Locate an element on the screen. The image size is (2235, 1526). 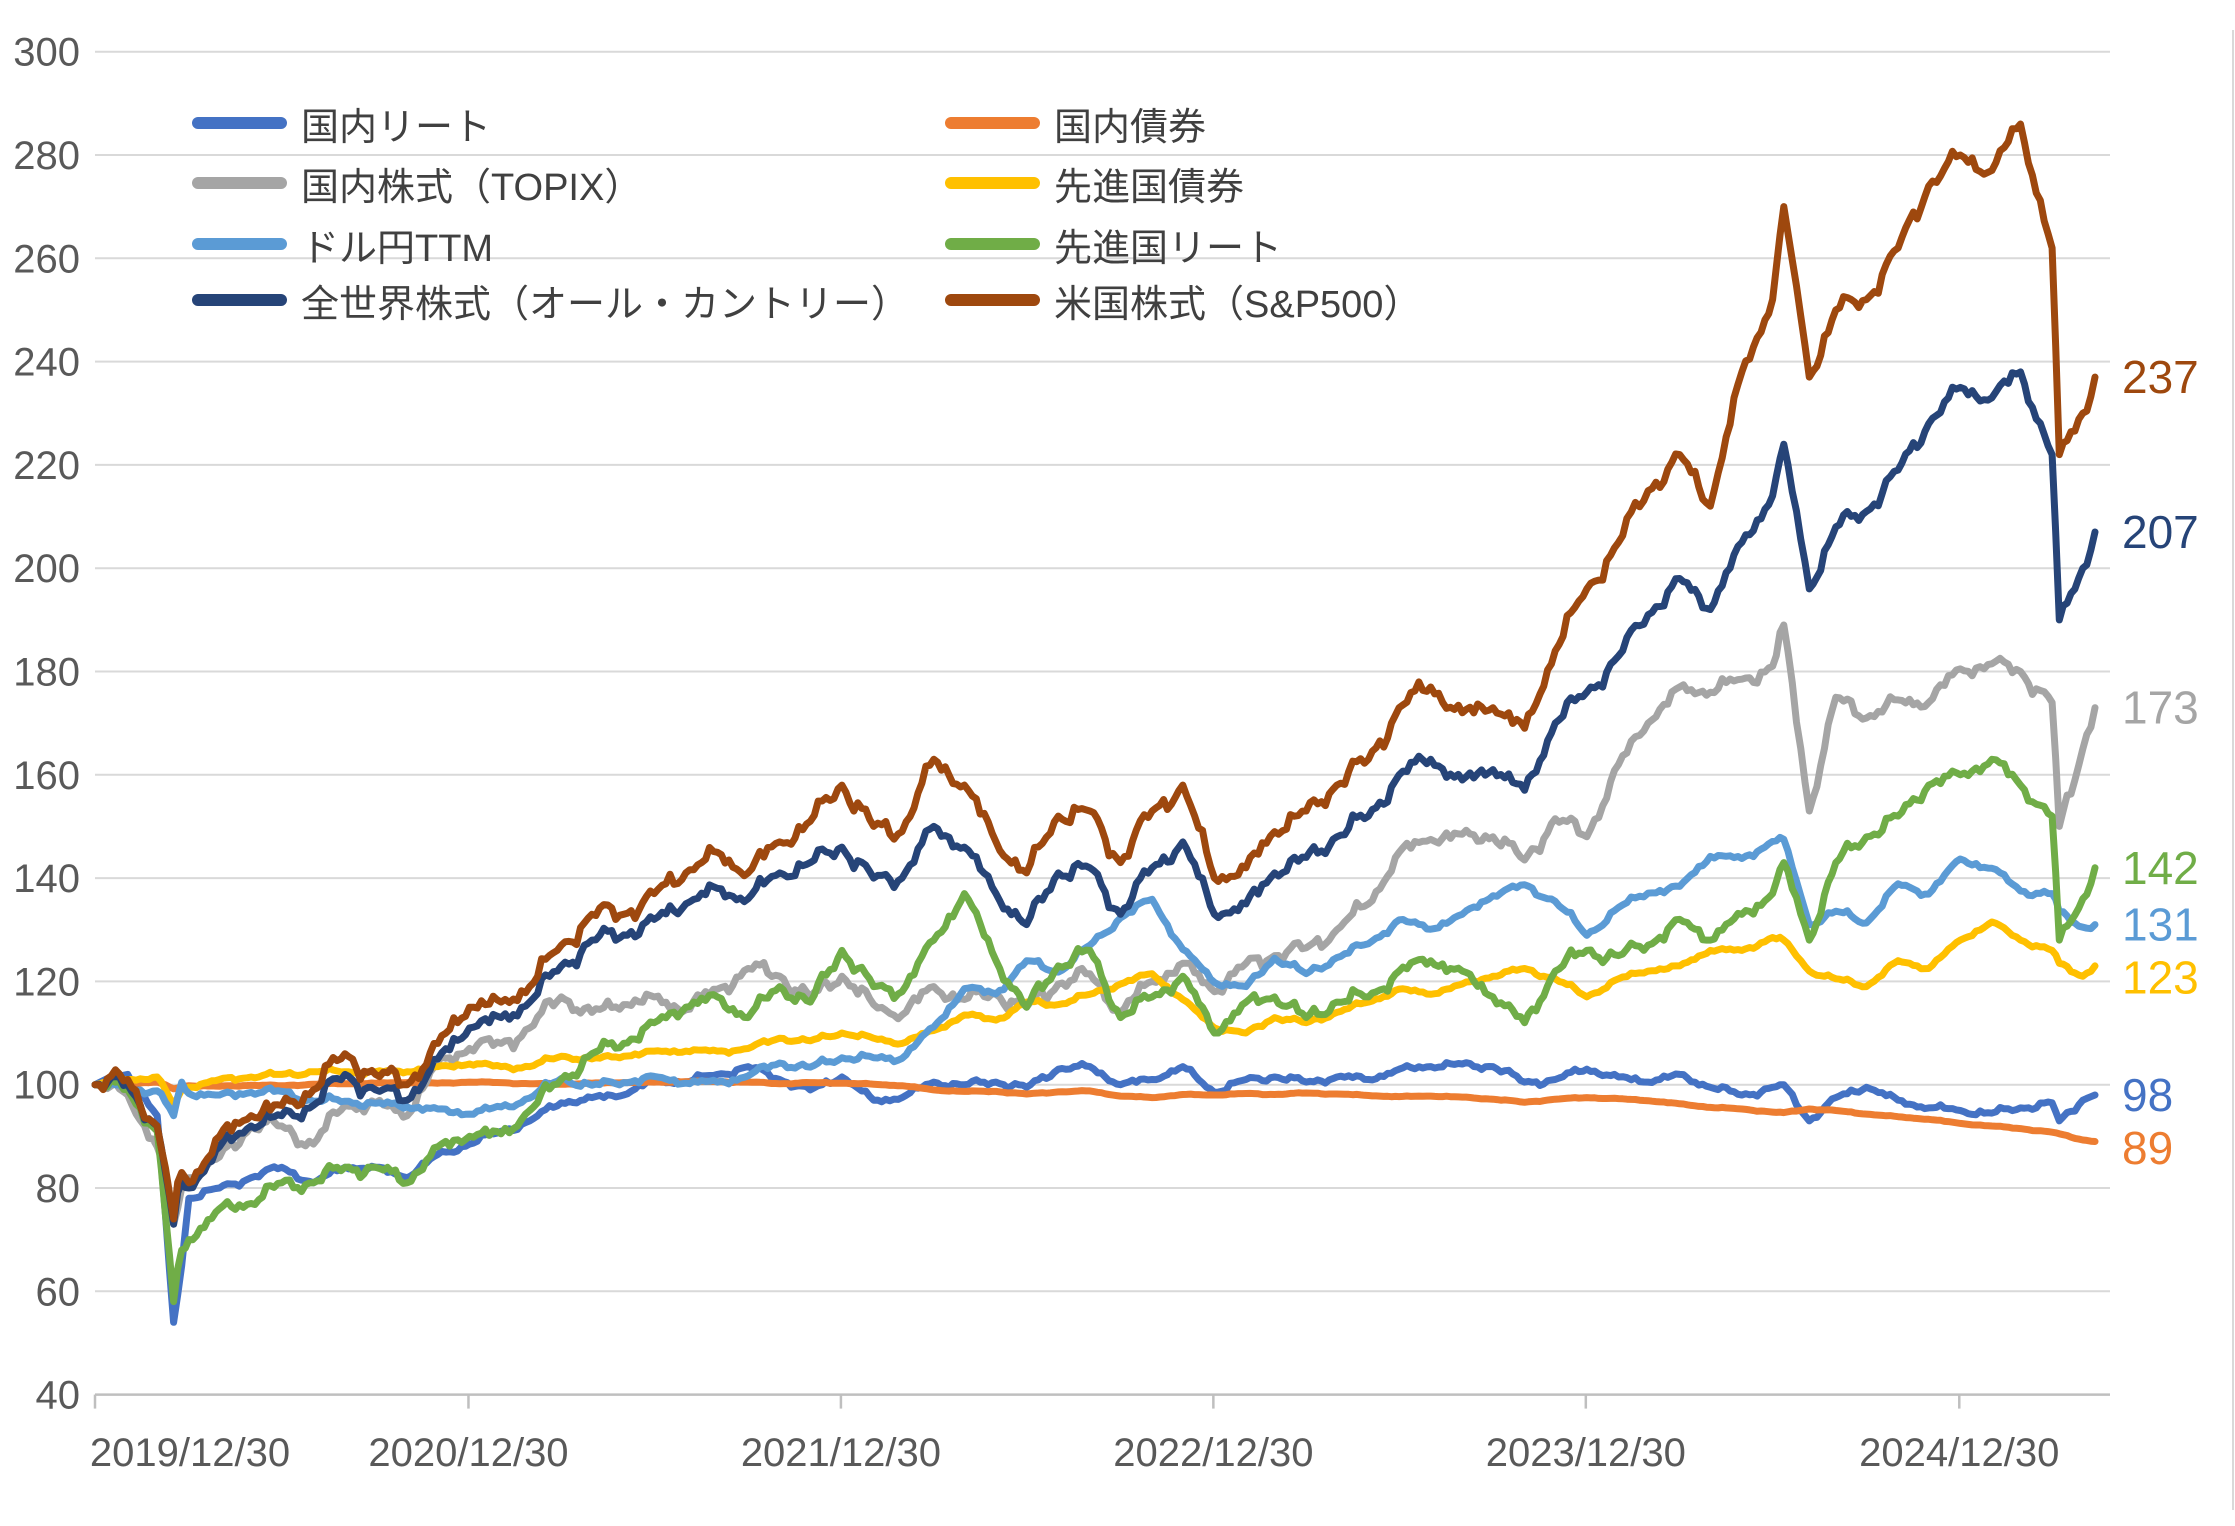
x-axis-tick-label: 2022/12/30 is located at coordinates (1213, 1453).